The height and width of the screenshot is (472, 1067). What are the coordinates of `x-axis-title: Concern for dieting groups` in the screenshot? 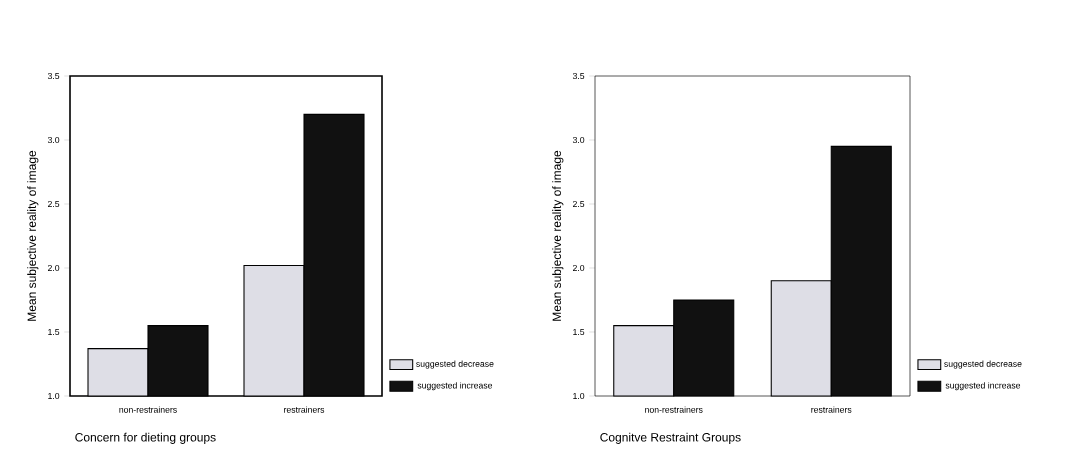 It's located at (145, 438).